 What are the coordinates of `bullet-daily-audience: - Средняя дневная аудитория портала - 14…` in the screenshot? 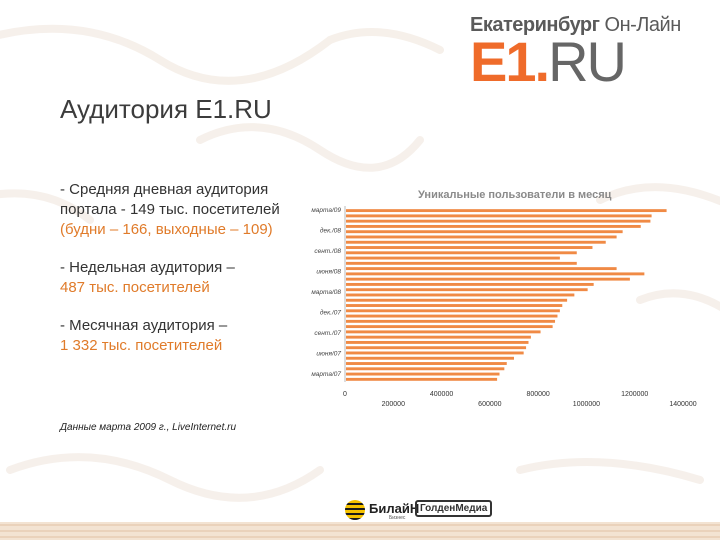 It's located at (170, 209).